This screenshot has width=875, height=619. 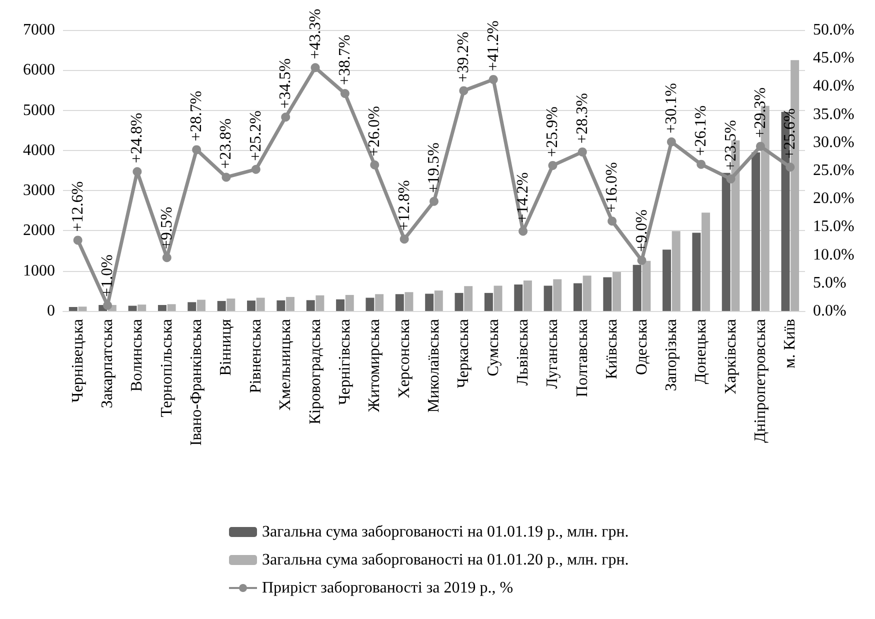 I want to click on y2-tick-label: 0.0%, so click(x=829, y=311).